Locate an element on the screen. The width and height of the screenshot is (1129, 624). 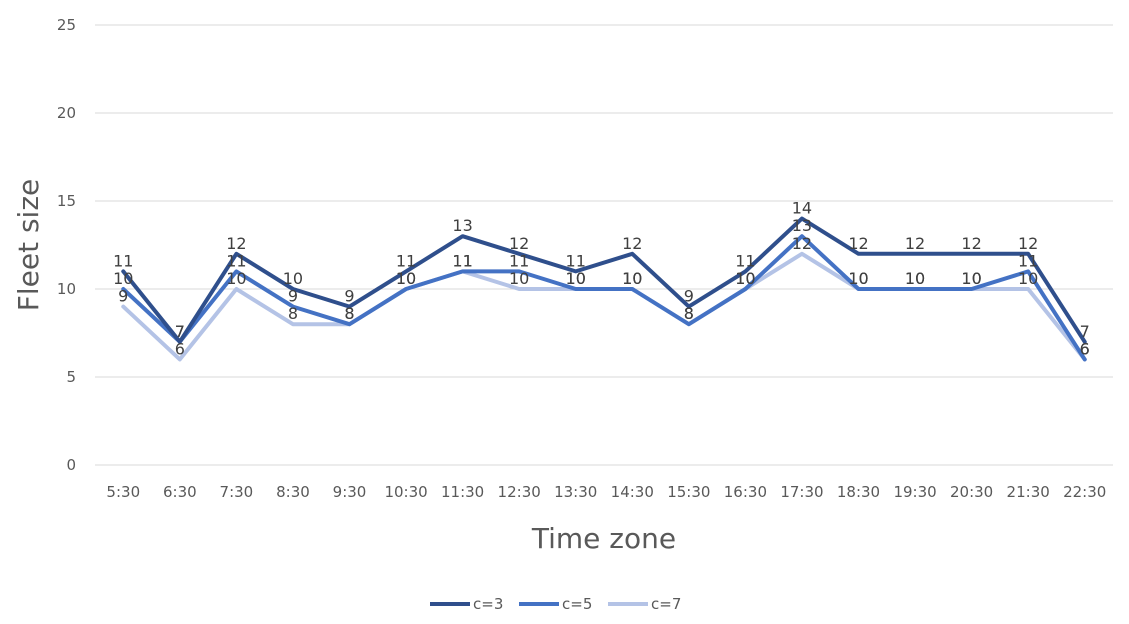
x-tick-label: 22:30 is located at coordinates (1084, 492).